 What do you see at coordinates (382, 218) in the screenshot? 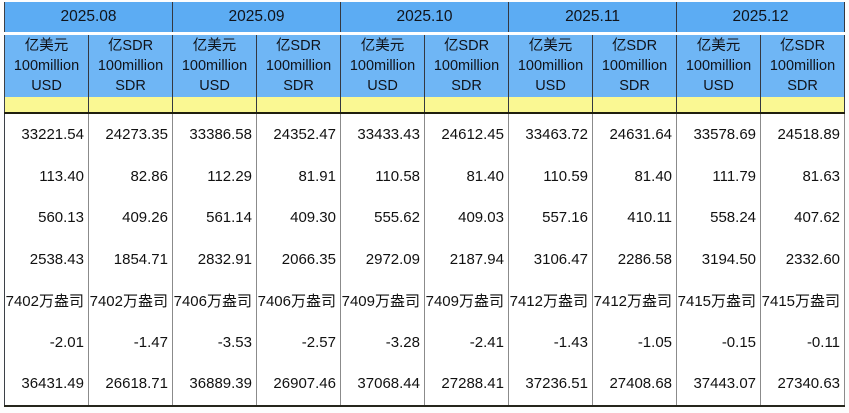
I see `data-cell: 555.62` at bounding box center [382, 218].